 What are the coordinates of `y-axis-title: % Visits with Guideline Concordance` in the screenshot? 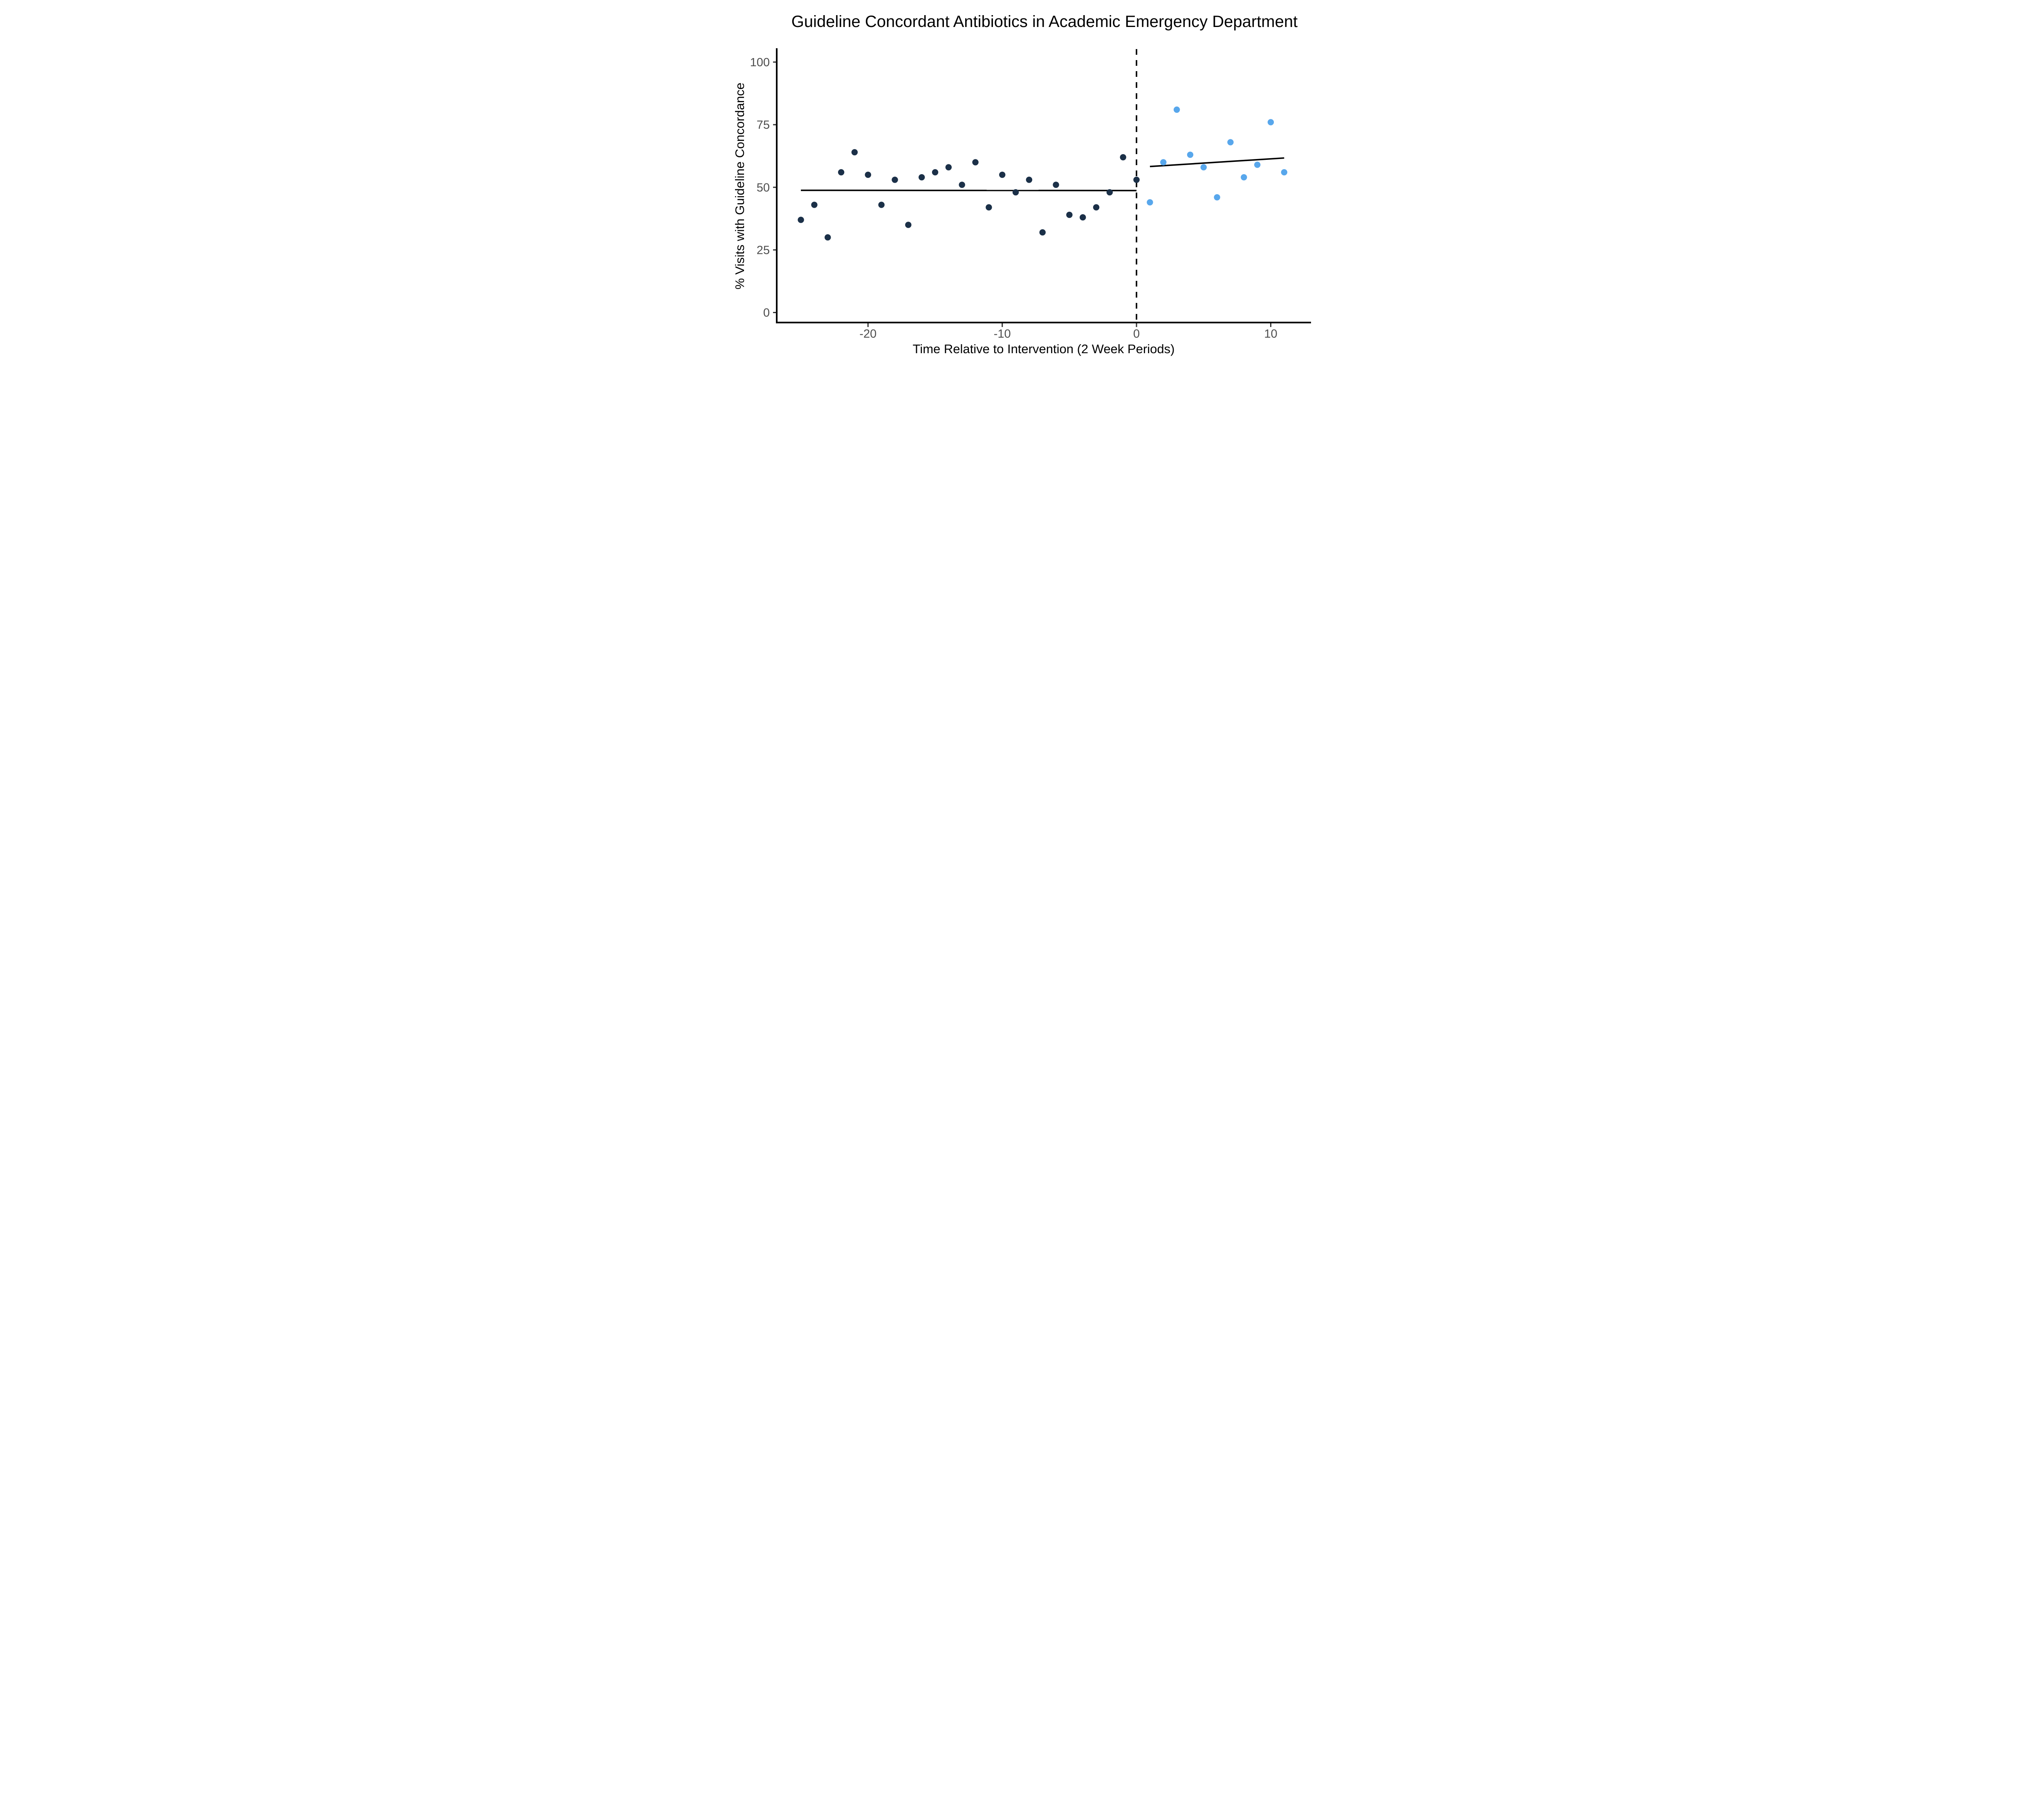 It's located at (740, 186).